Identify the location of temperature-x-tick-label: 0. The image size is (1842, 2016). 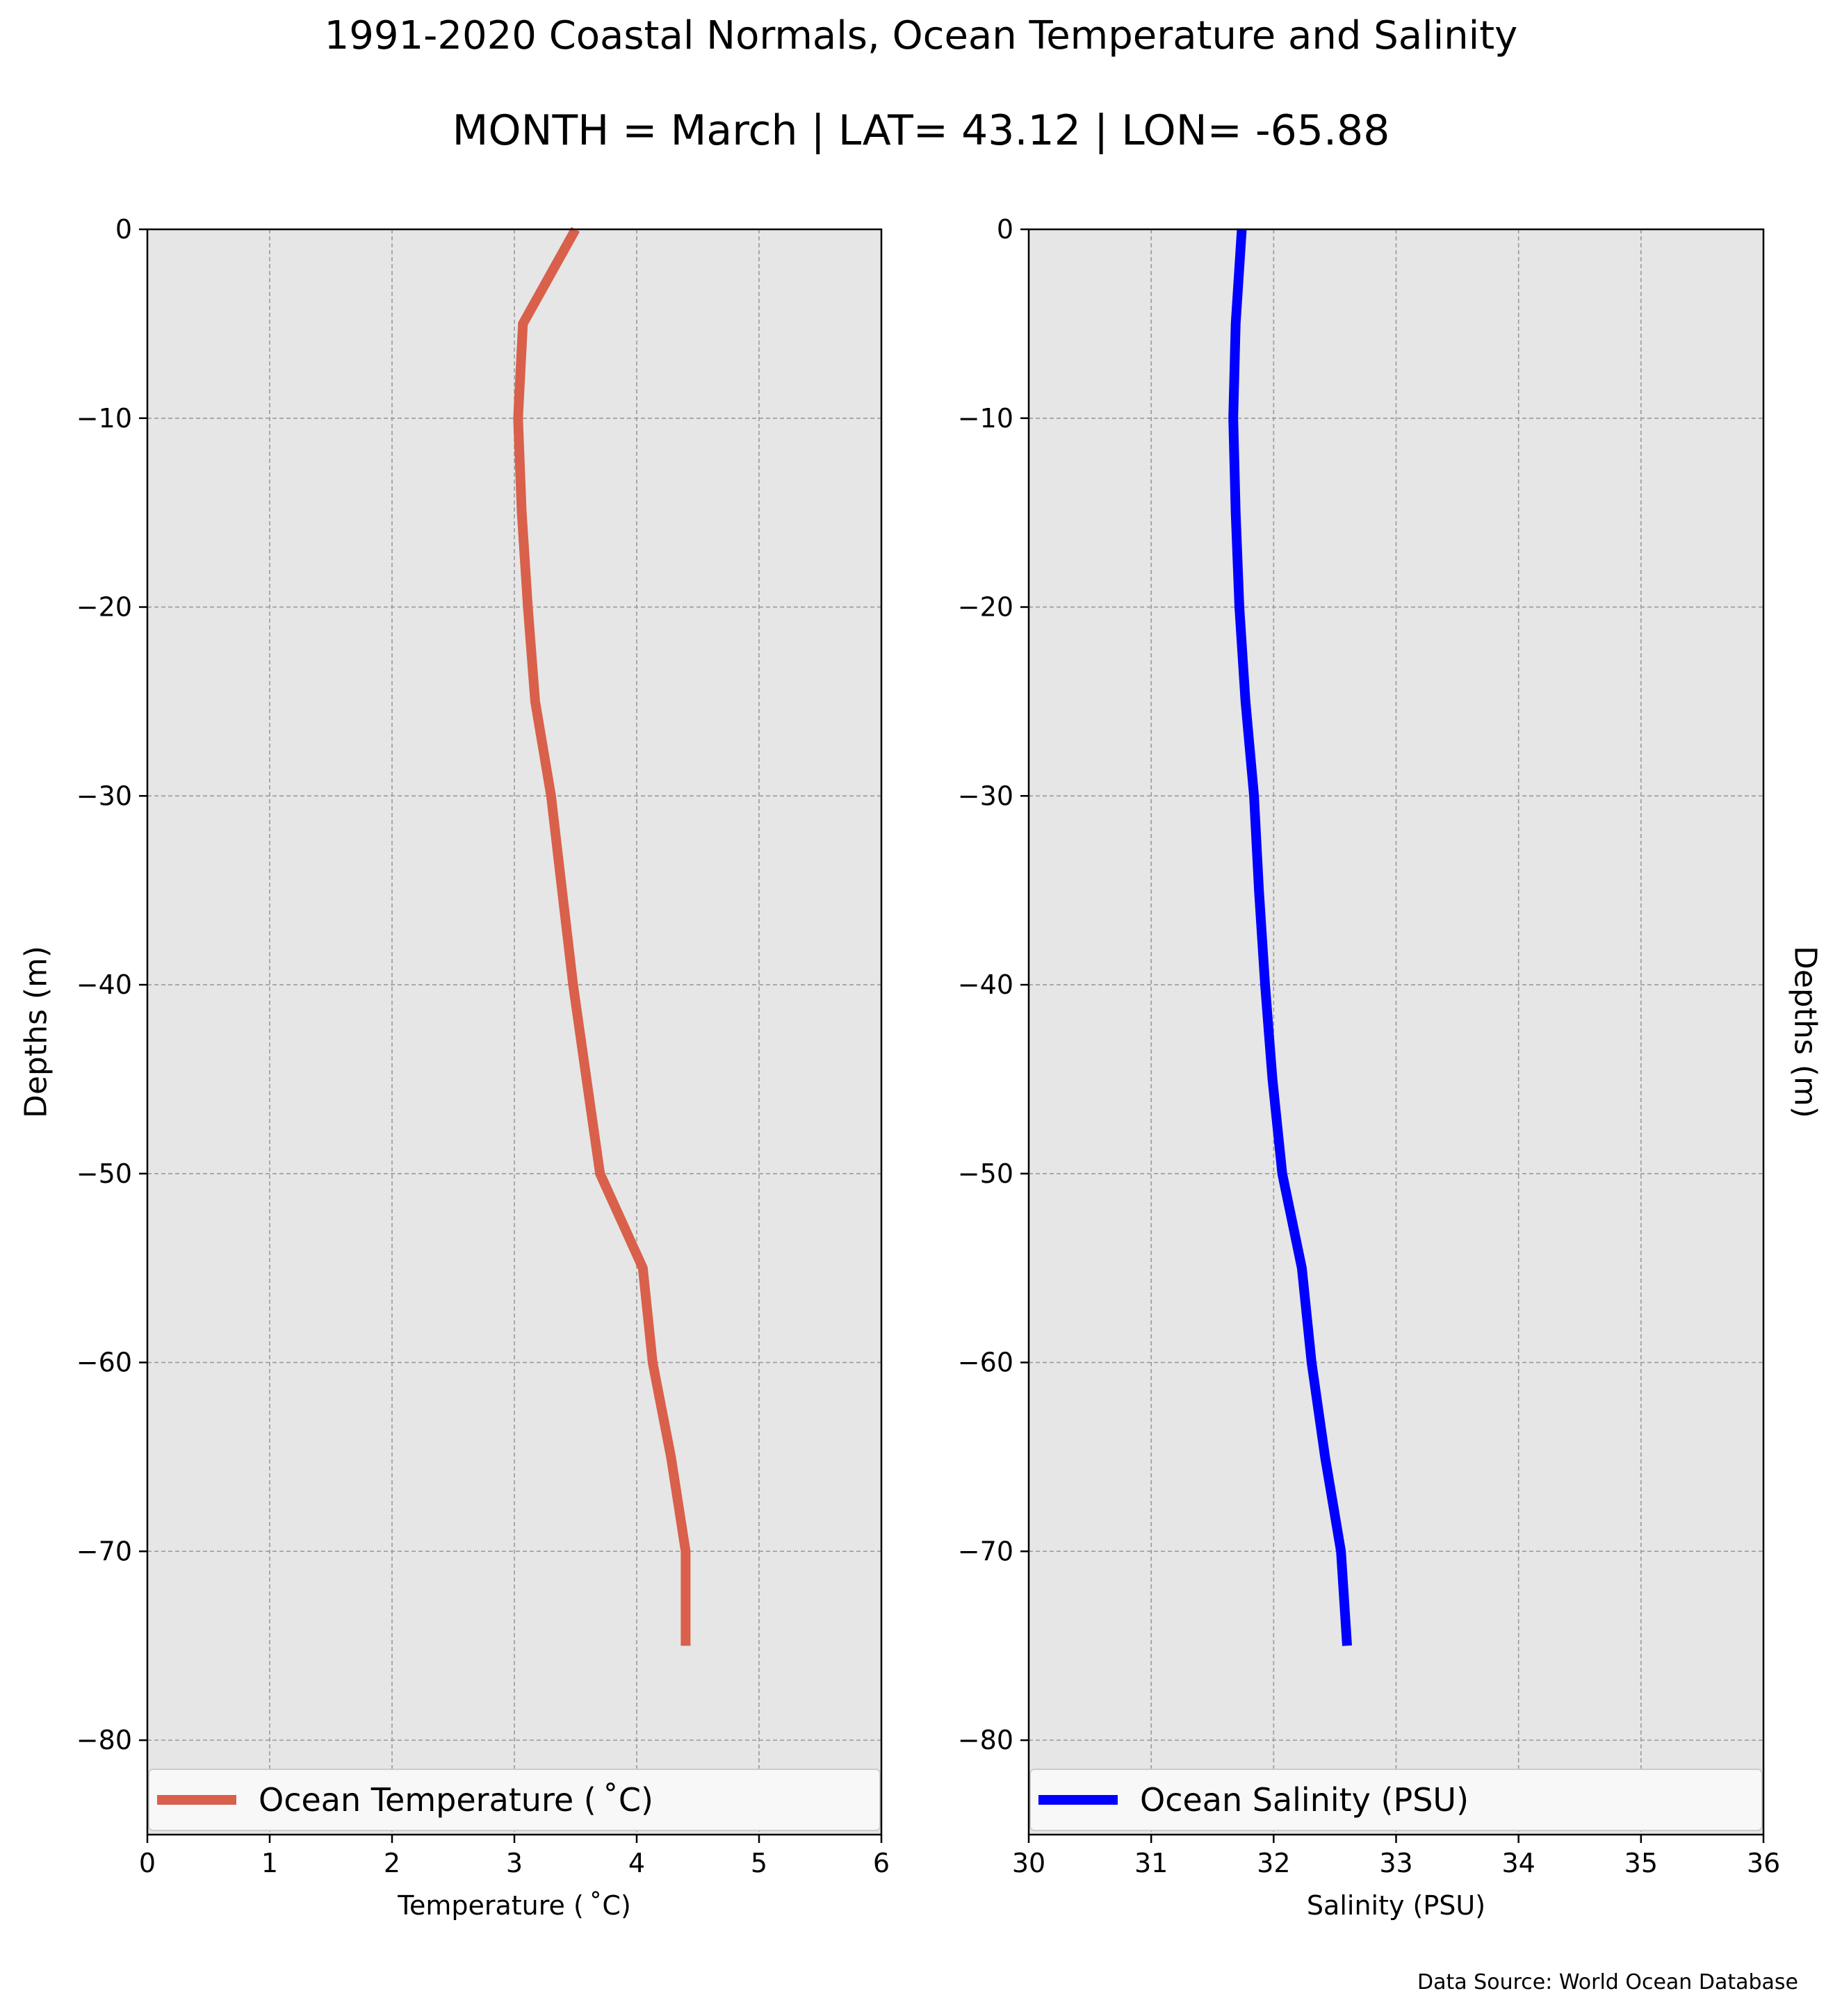
(147, 1863).